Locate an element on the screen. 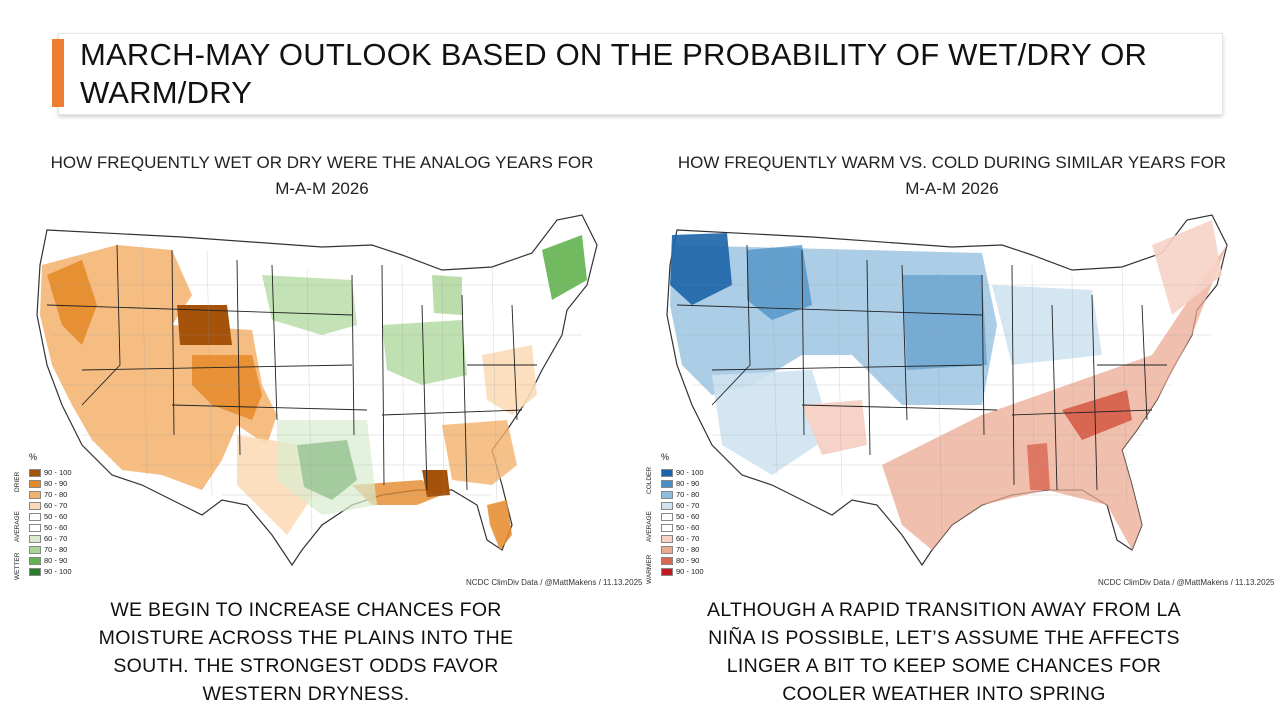 The image size is (1280, 720). legend-drier-label: DRIER is located at coordinates (17, 481).